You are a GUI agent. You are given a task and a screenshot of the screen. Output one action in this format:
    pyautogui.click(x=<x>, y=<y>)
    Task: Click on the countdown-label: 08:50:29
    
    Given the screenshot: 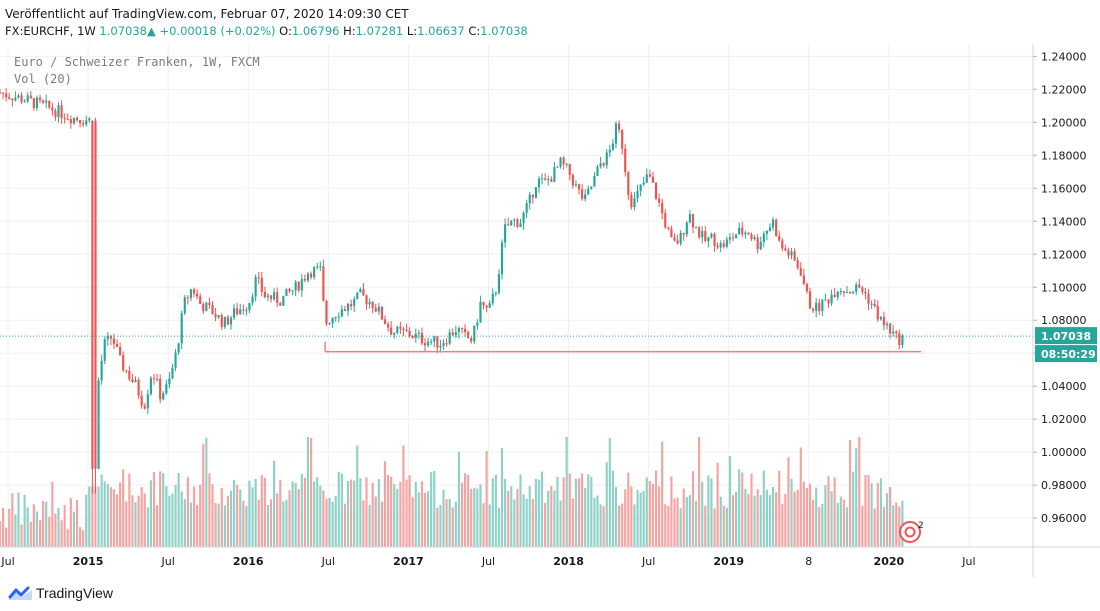 What is the action you would take?
    pyautogui.click(x=1068, y=354)
    